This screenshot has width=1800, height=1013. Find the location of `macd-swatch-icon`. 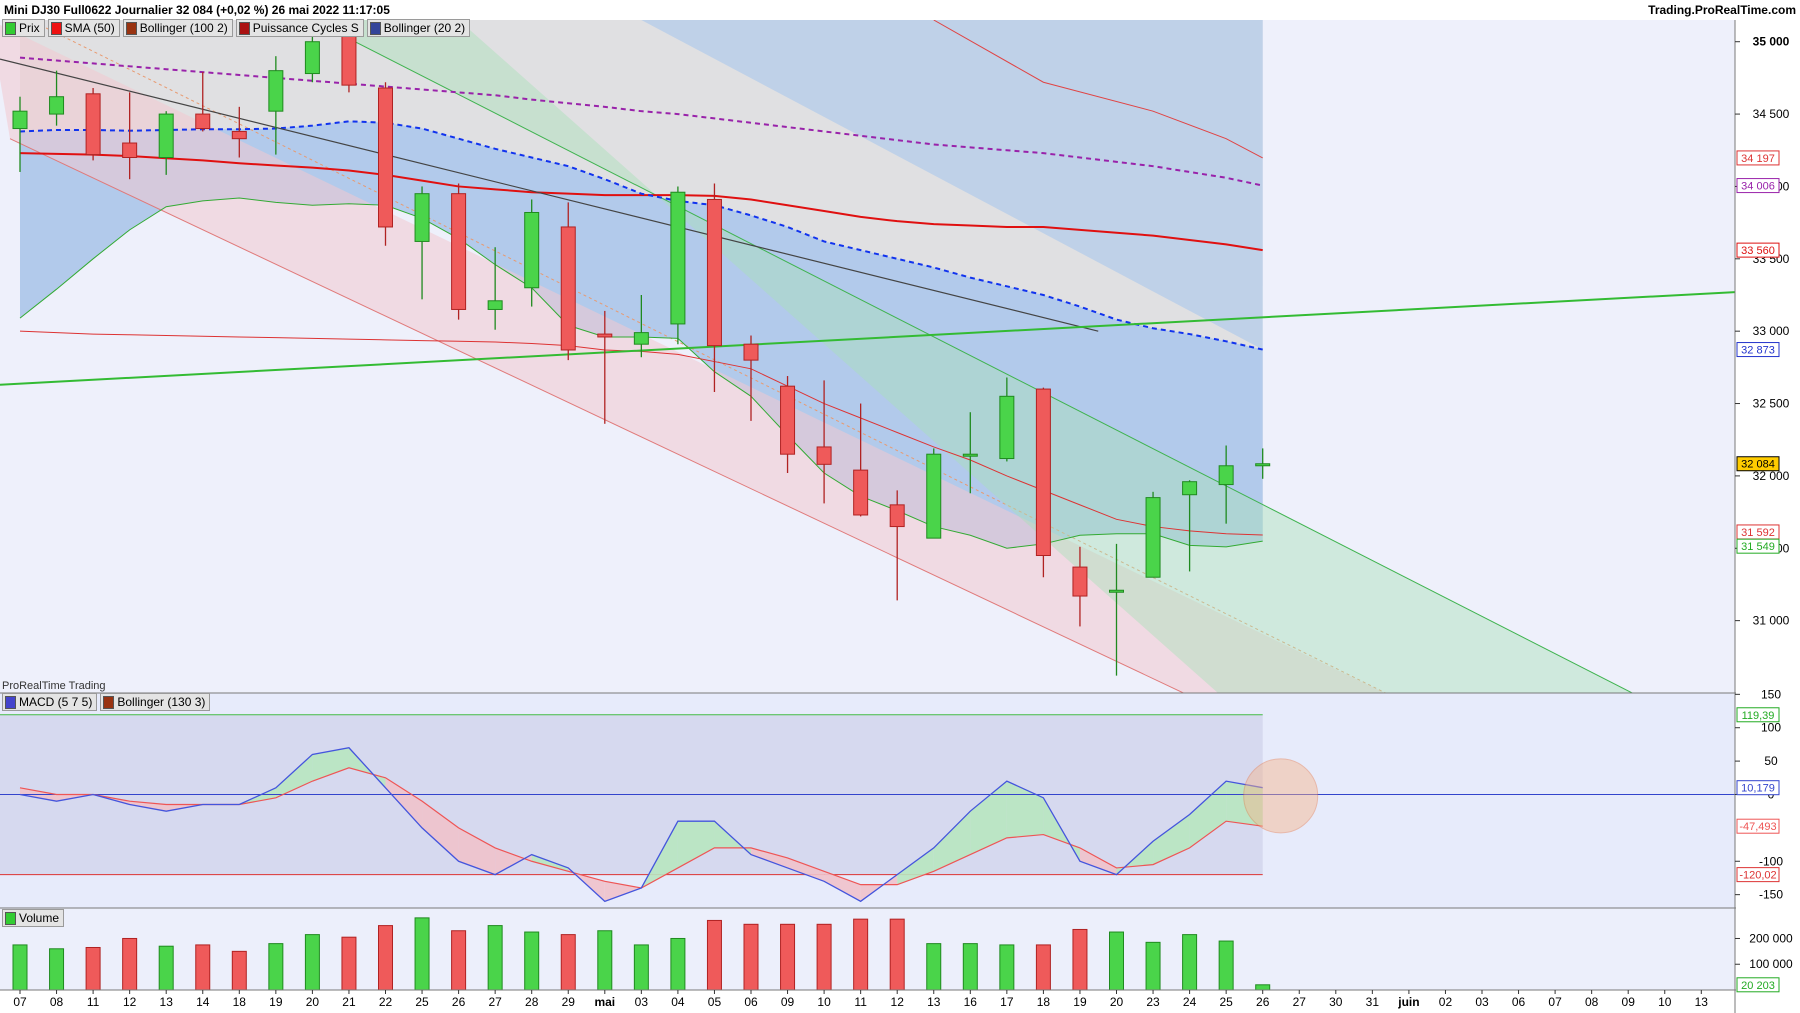

macd-swatch-icon is located at coordinates (10, 702).